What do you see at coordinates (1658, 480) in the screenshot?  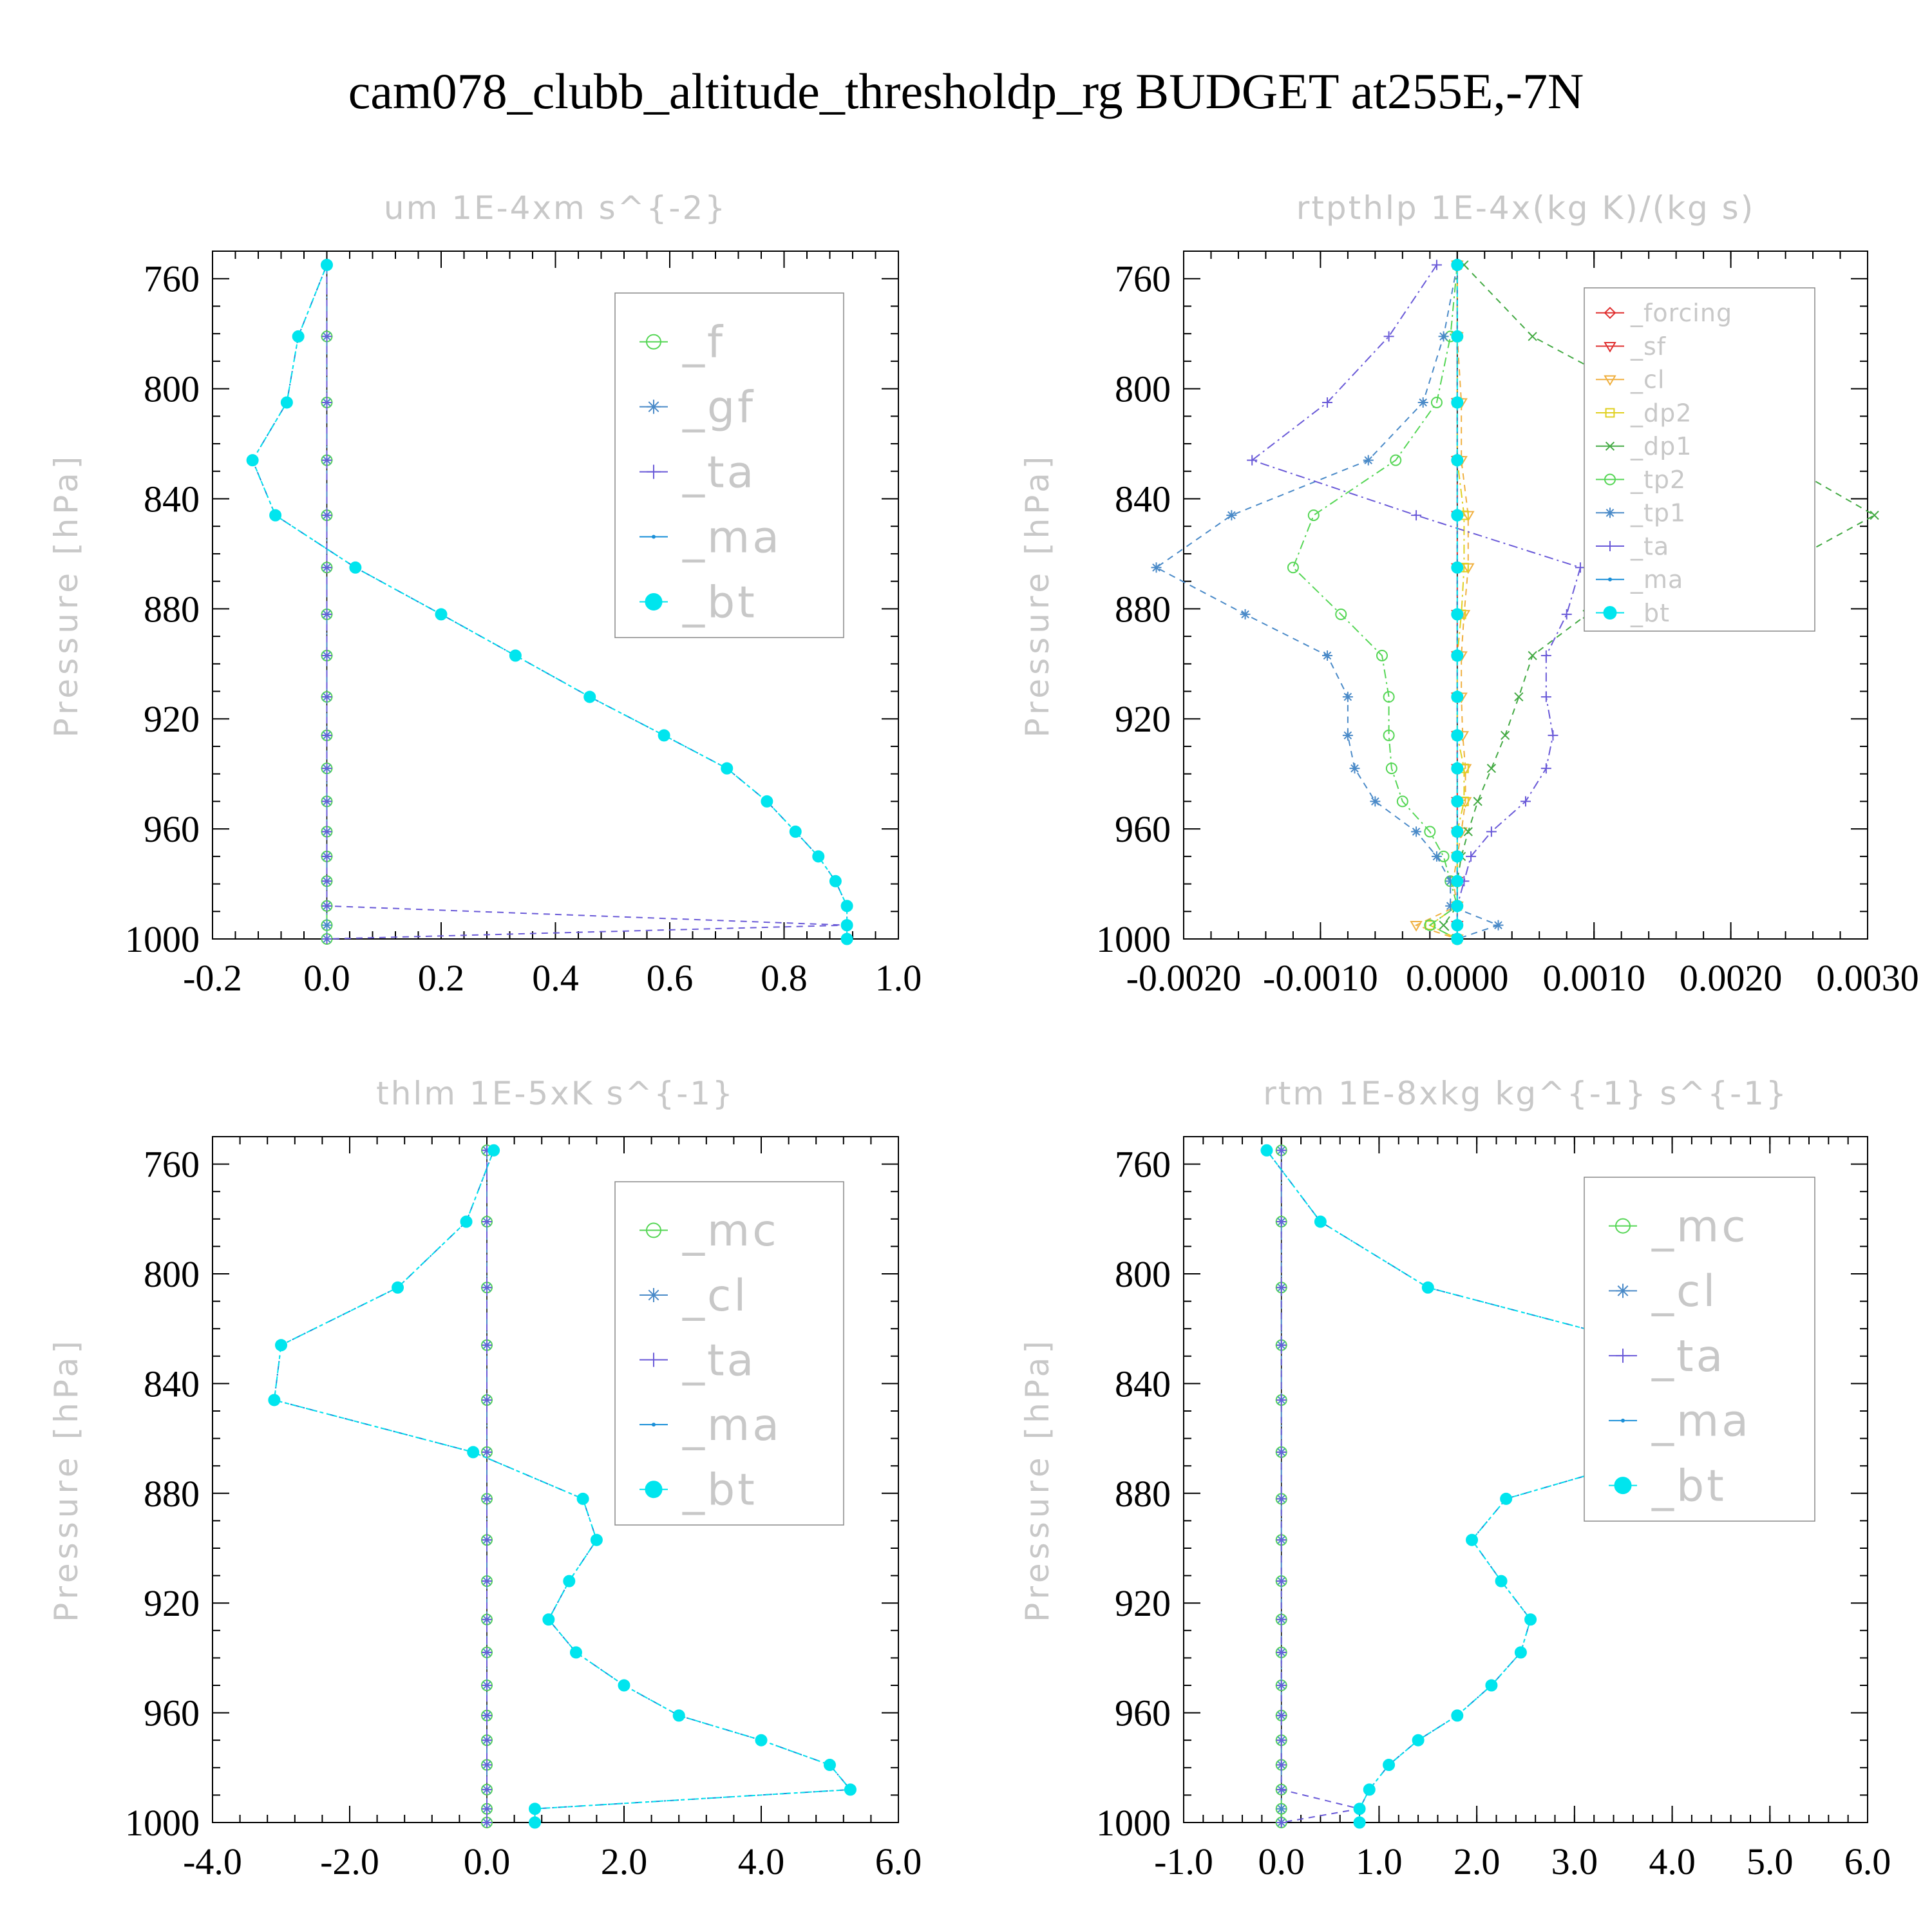 I see `legend-label: _tp2` at bounding box center [1658, 480].